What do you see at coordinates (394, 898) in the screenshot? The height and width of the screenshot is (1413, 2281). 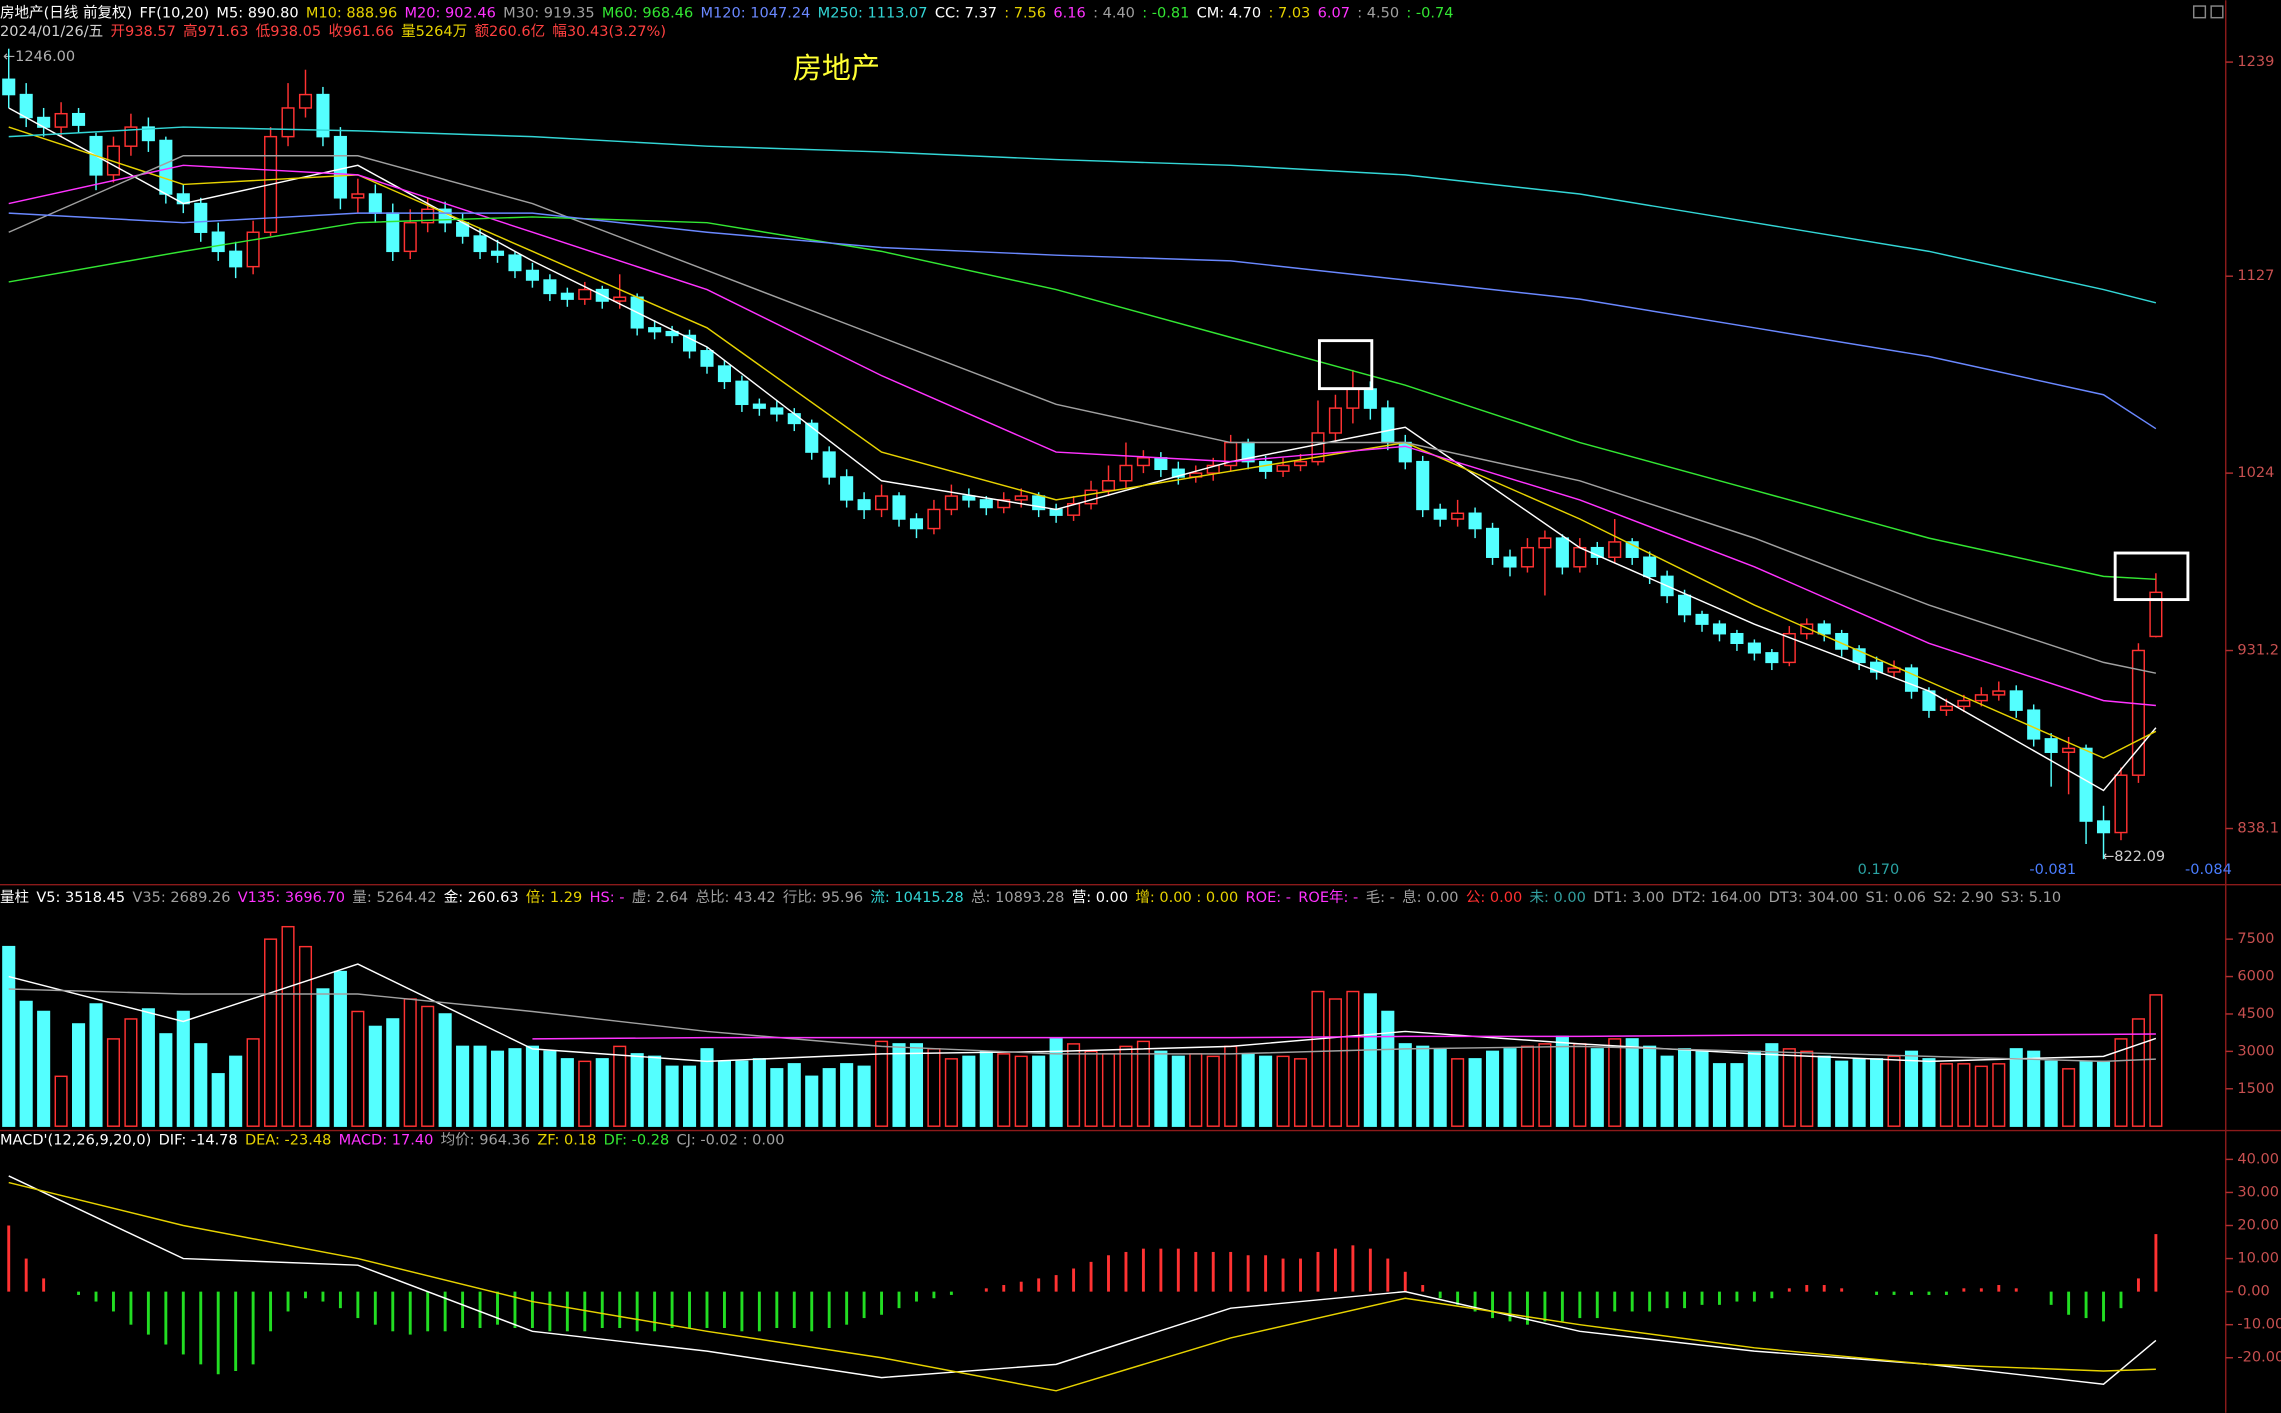 I see `header-item: 量: 5264.42` at bounding box center [394, 898].